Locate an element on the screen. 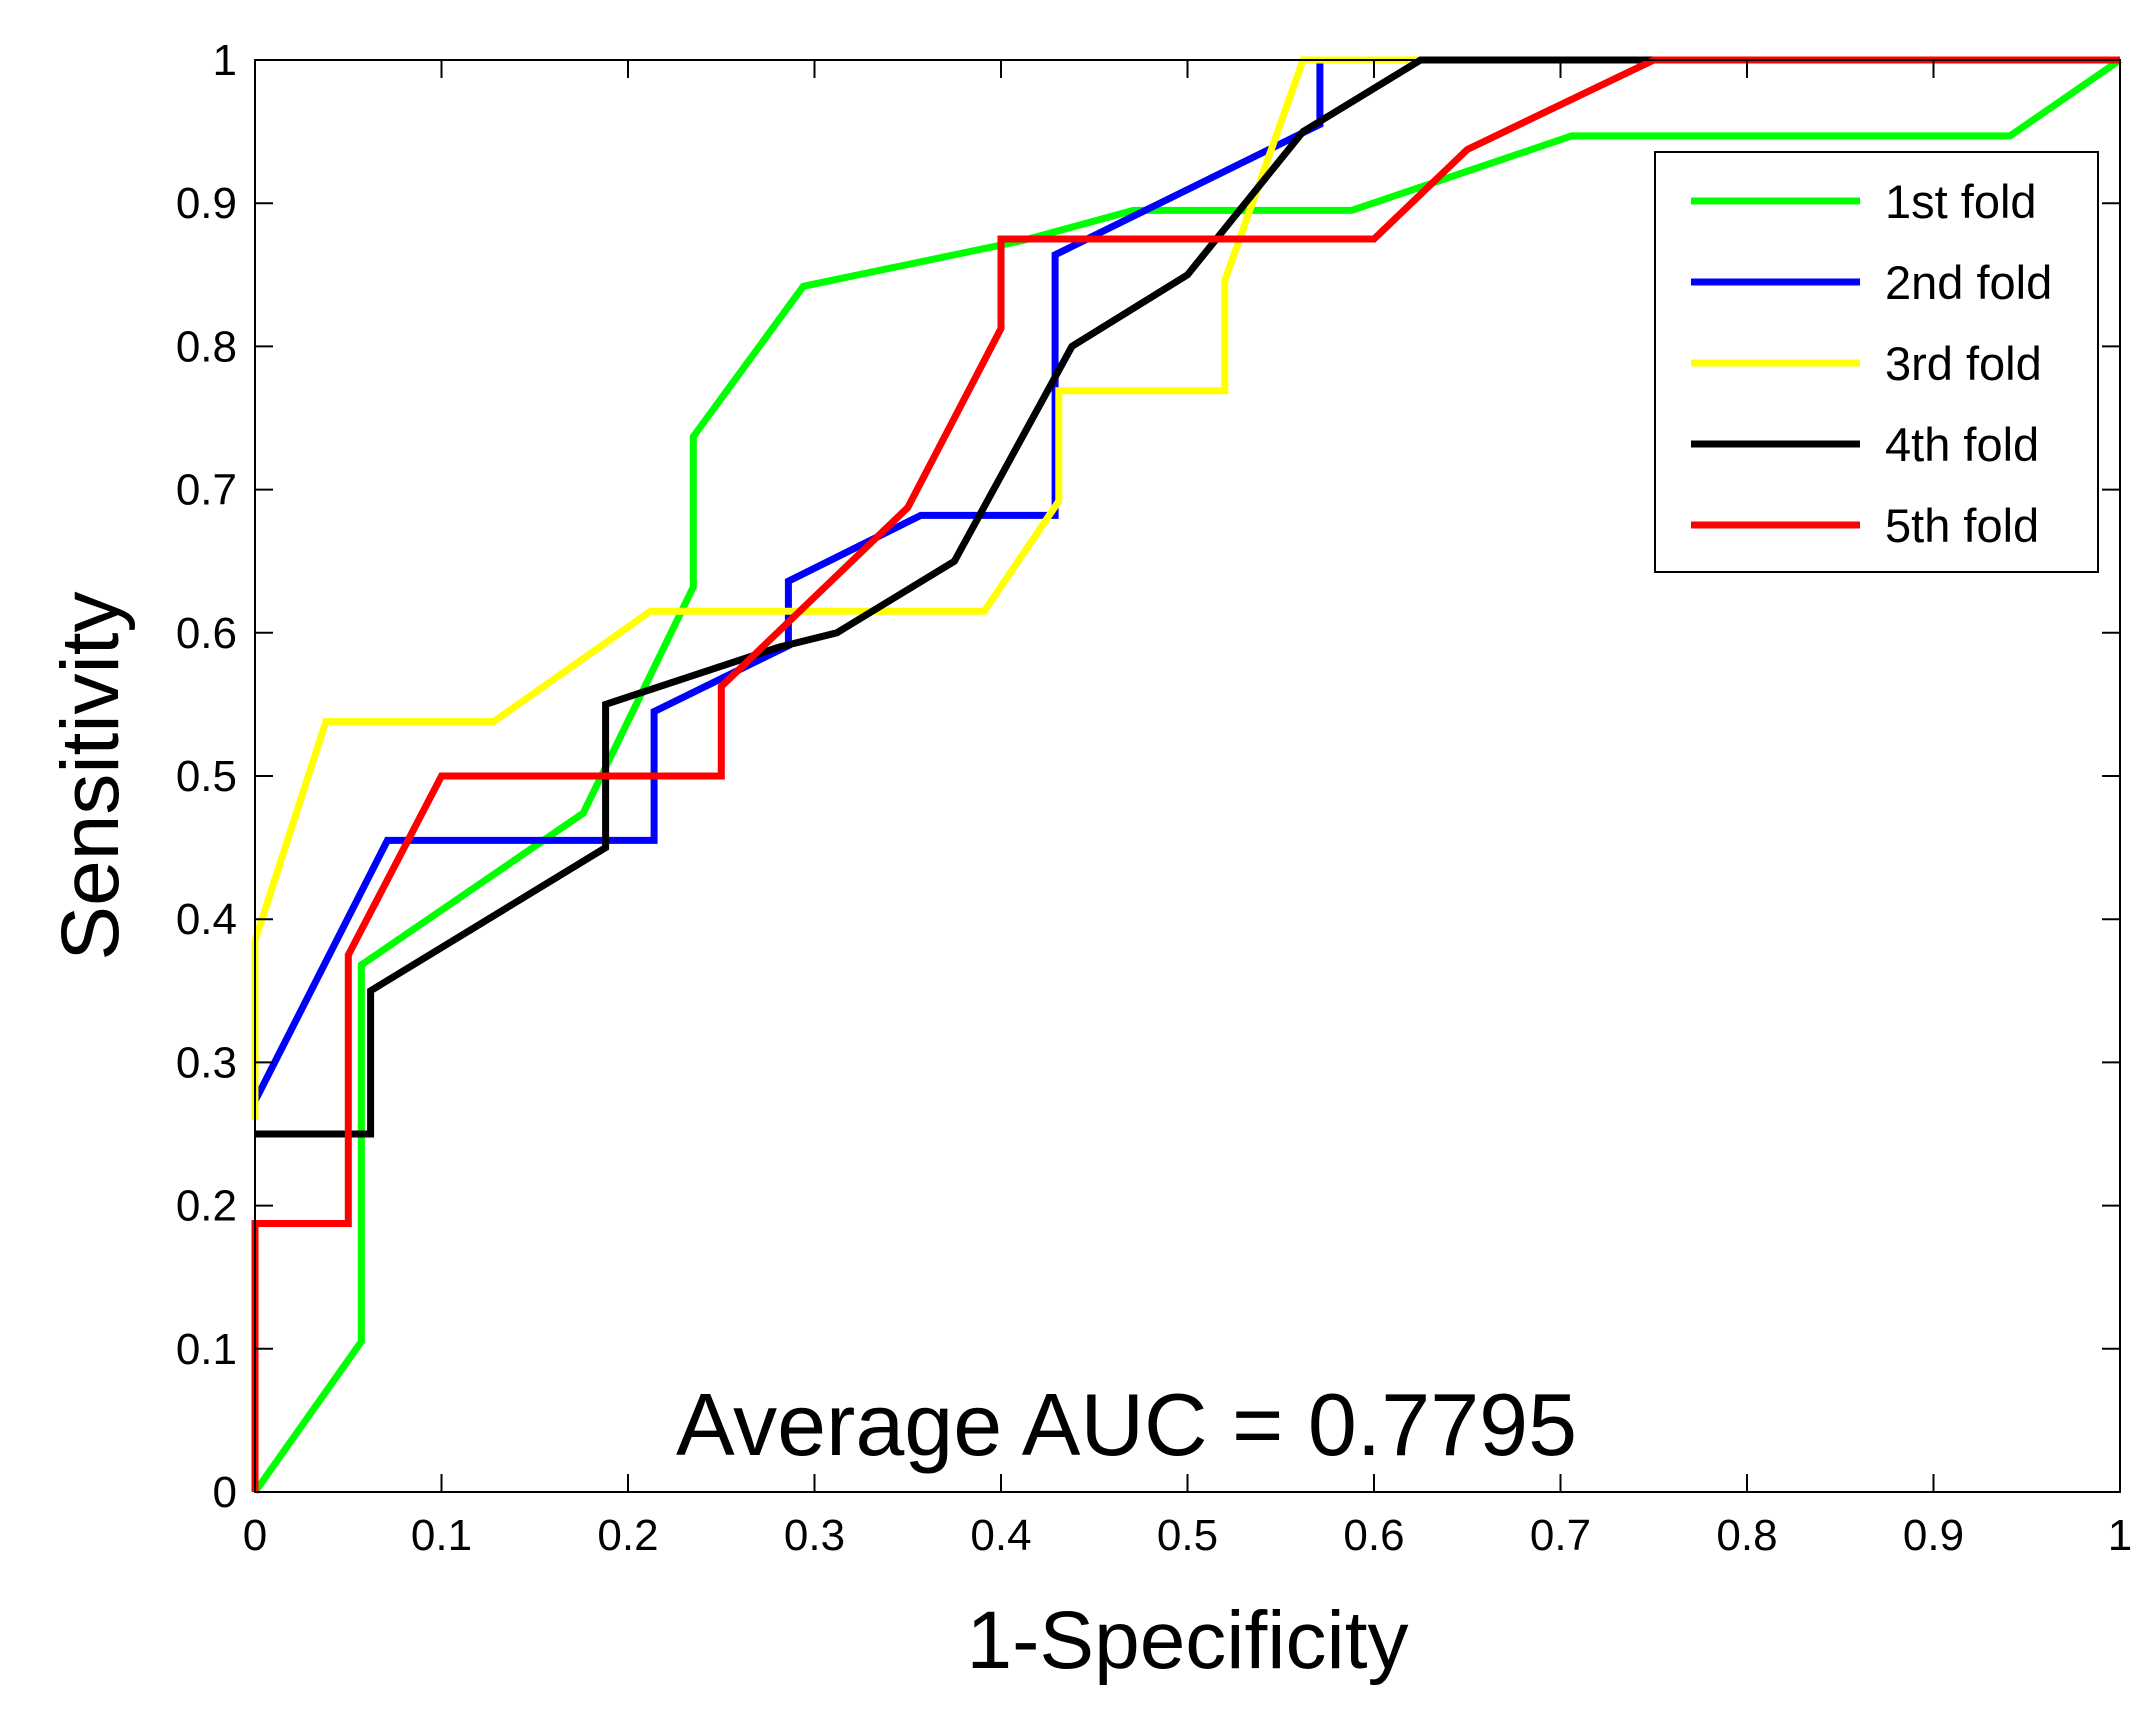  y-tick-label: 0.4 is located at coordinates (206, 919).